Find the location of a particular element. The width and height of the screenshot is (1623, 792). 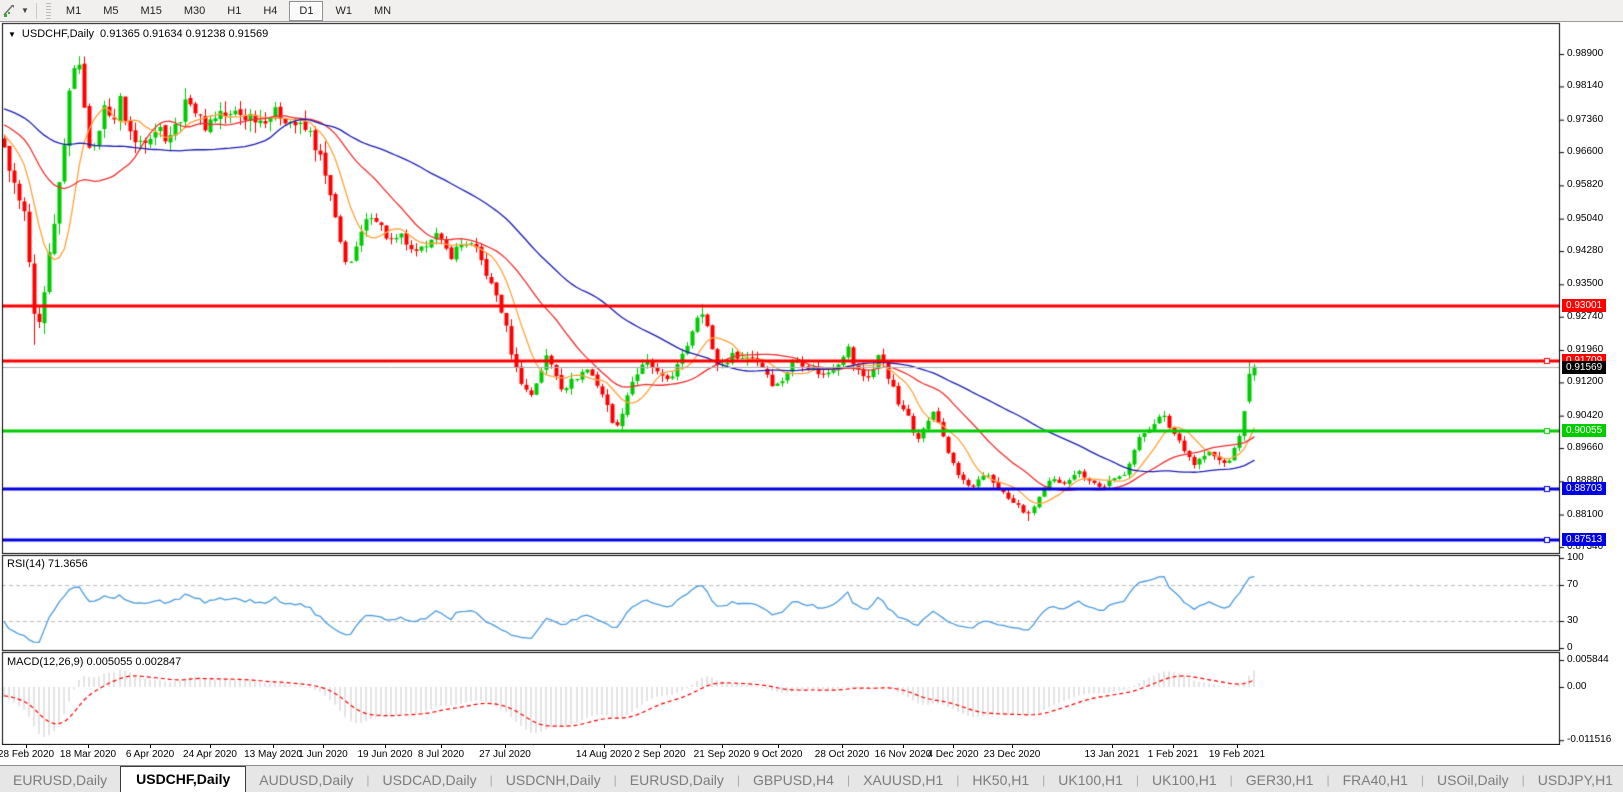

macd-axis-label: 0.00 is located at coordinates (1577, 686).